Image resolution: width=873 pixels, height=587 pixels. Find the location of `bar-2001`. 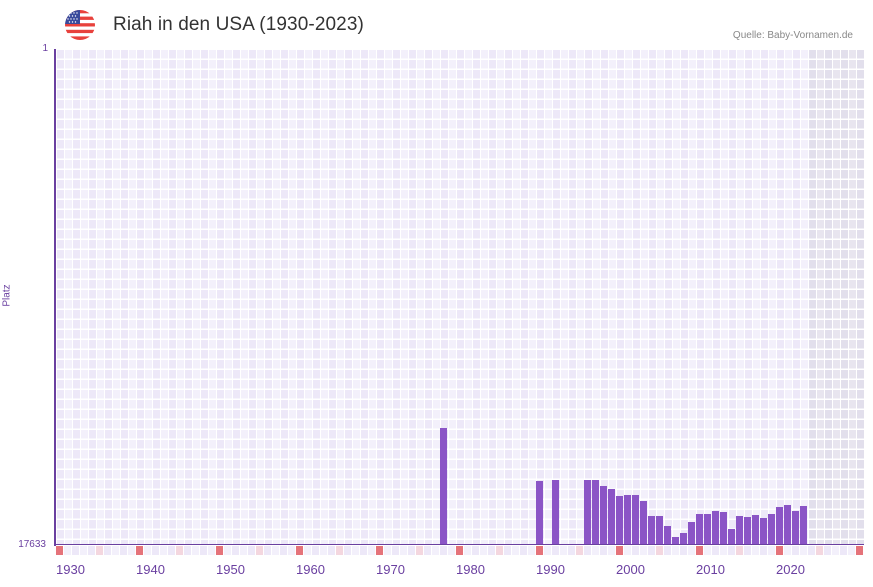

bar-2001 is located at coordinates (627, 519).